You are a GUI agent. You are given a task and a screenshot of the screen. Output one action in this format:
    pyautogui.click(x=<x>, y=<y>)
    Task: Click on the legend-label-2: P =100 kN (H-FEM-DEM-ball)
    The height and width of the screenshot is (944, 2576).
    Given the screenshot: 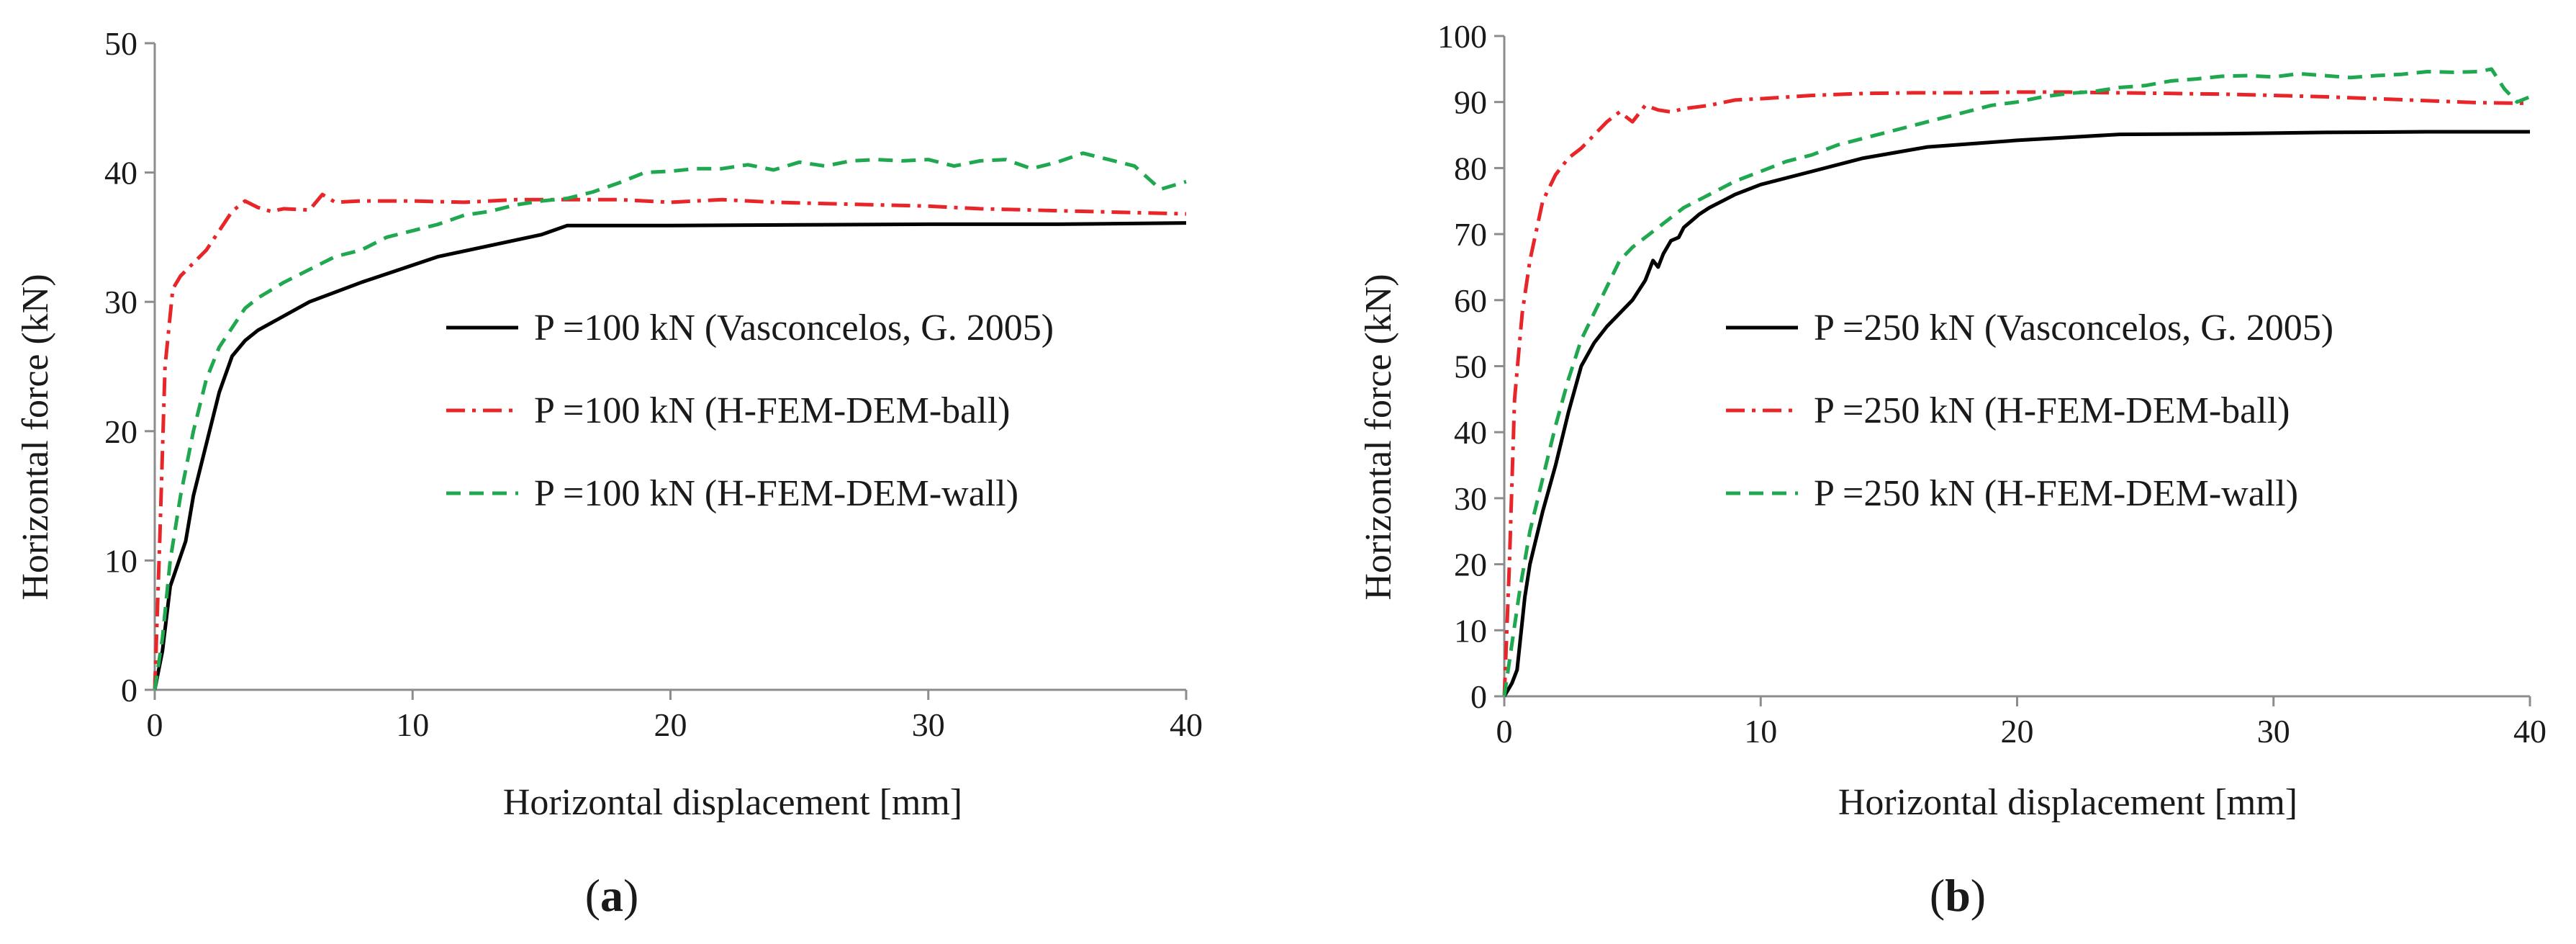 What is the action you would take?
    pyautogui.click(x=772, y=410)
    